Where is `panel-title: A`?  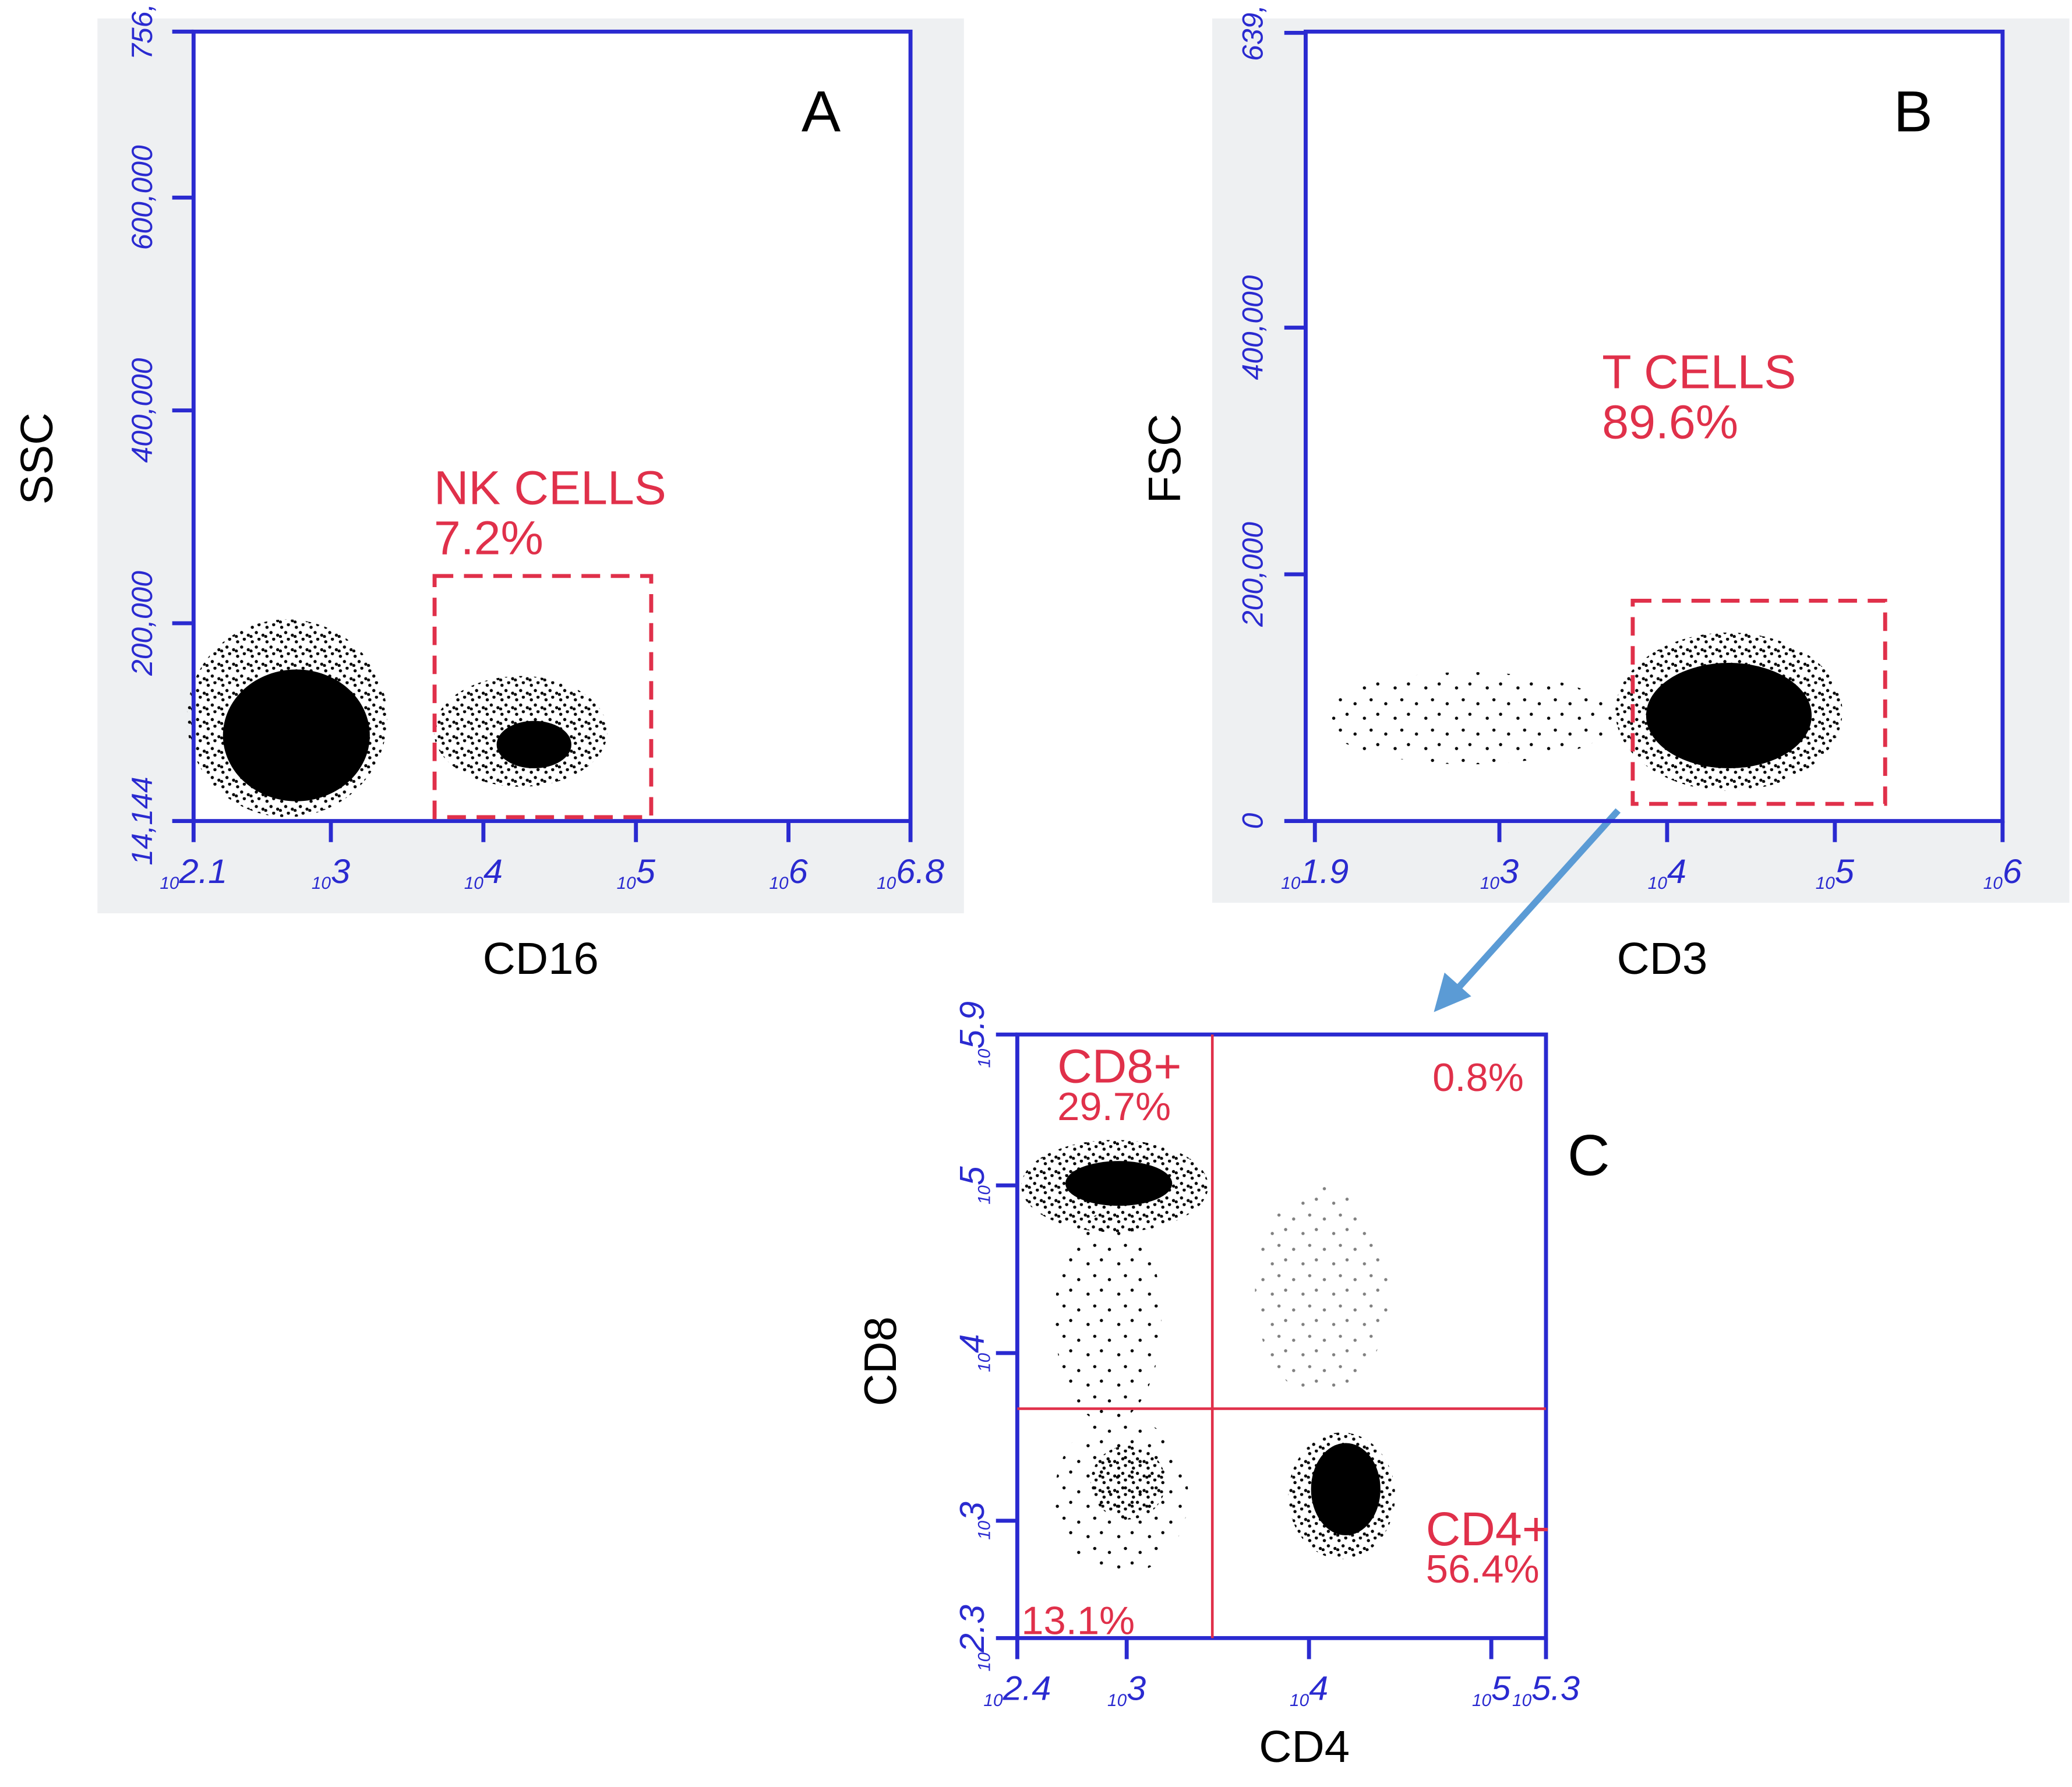
panel-title: A is located at coordinates (821, 111).